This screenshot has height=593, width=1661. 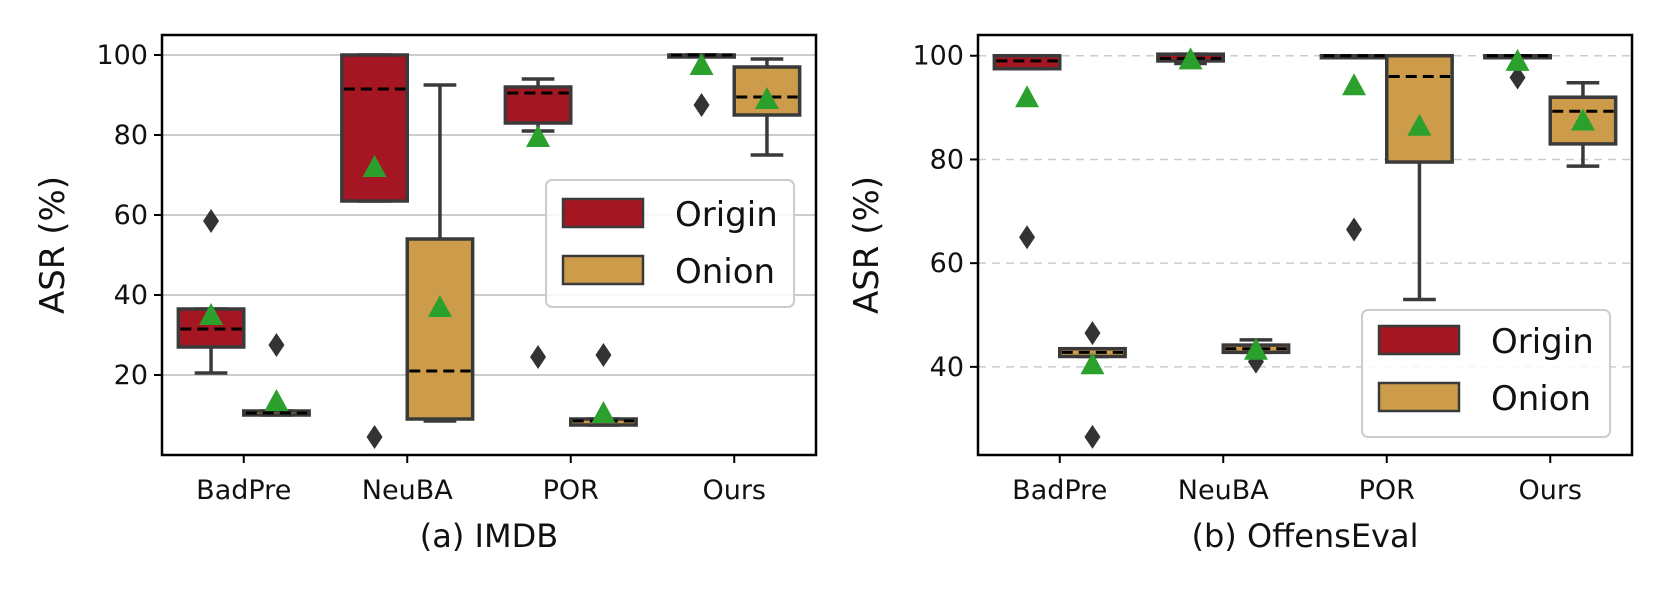 What do you see at coordinates (945, 212) in the screenshot?
I see `y-ticks: 40 60 80 100` at bounding box center [945, 212].